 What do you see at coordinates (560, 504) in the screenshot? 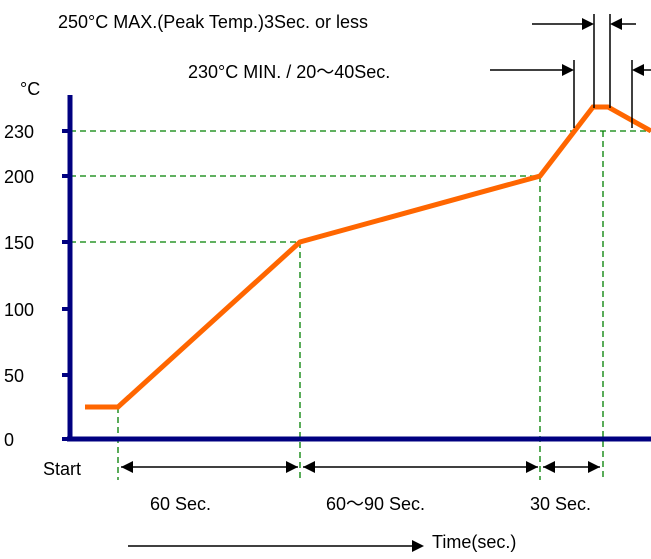
I see `interval-label-3: 30 Sec.` at bounding box center [560, 504].